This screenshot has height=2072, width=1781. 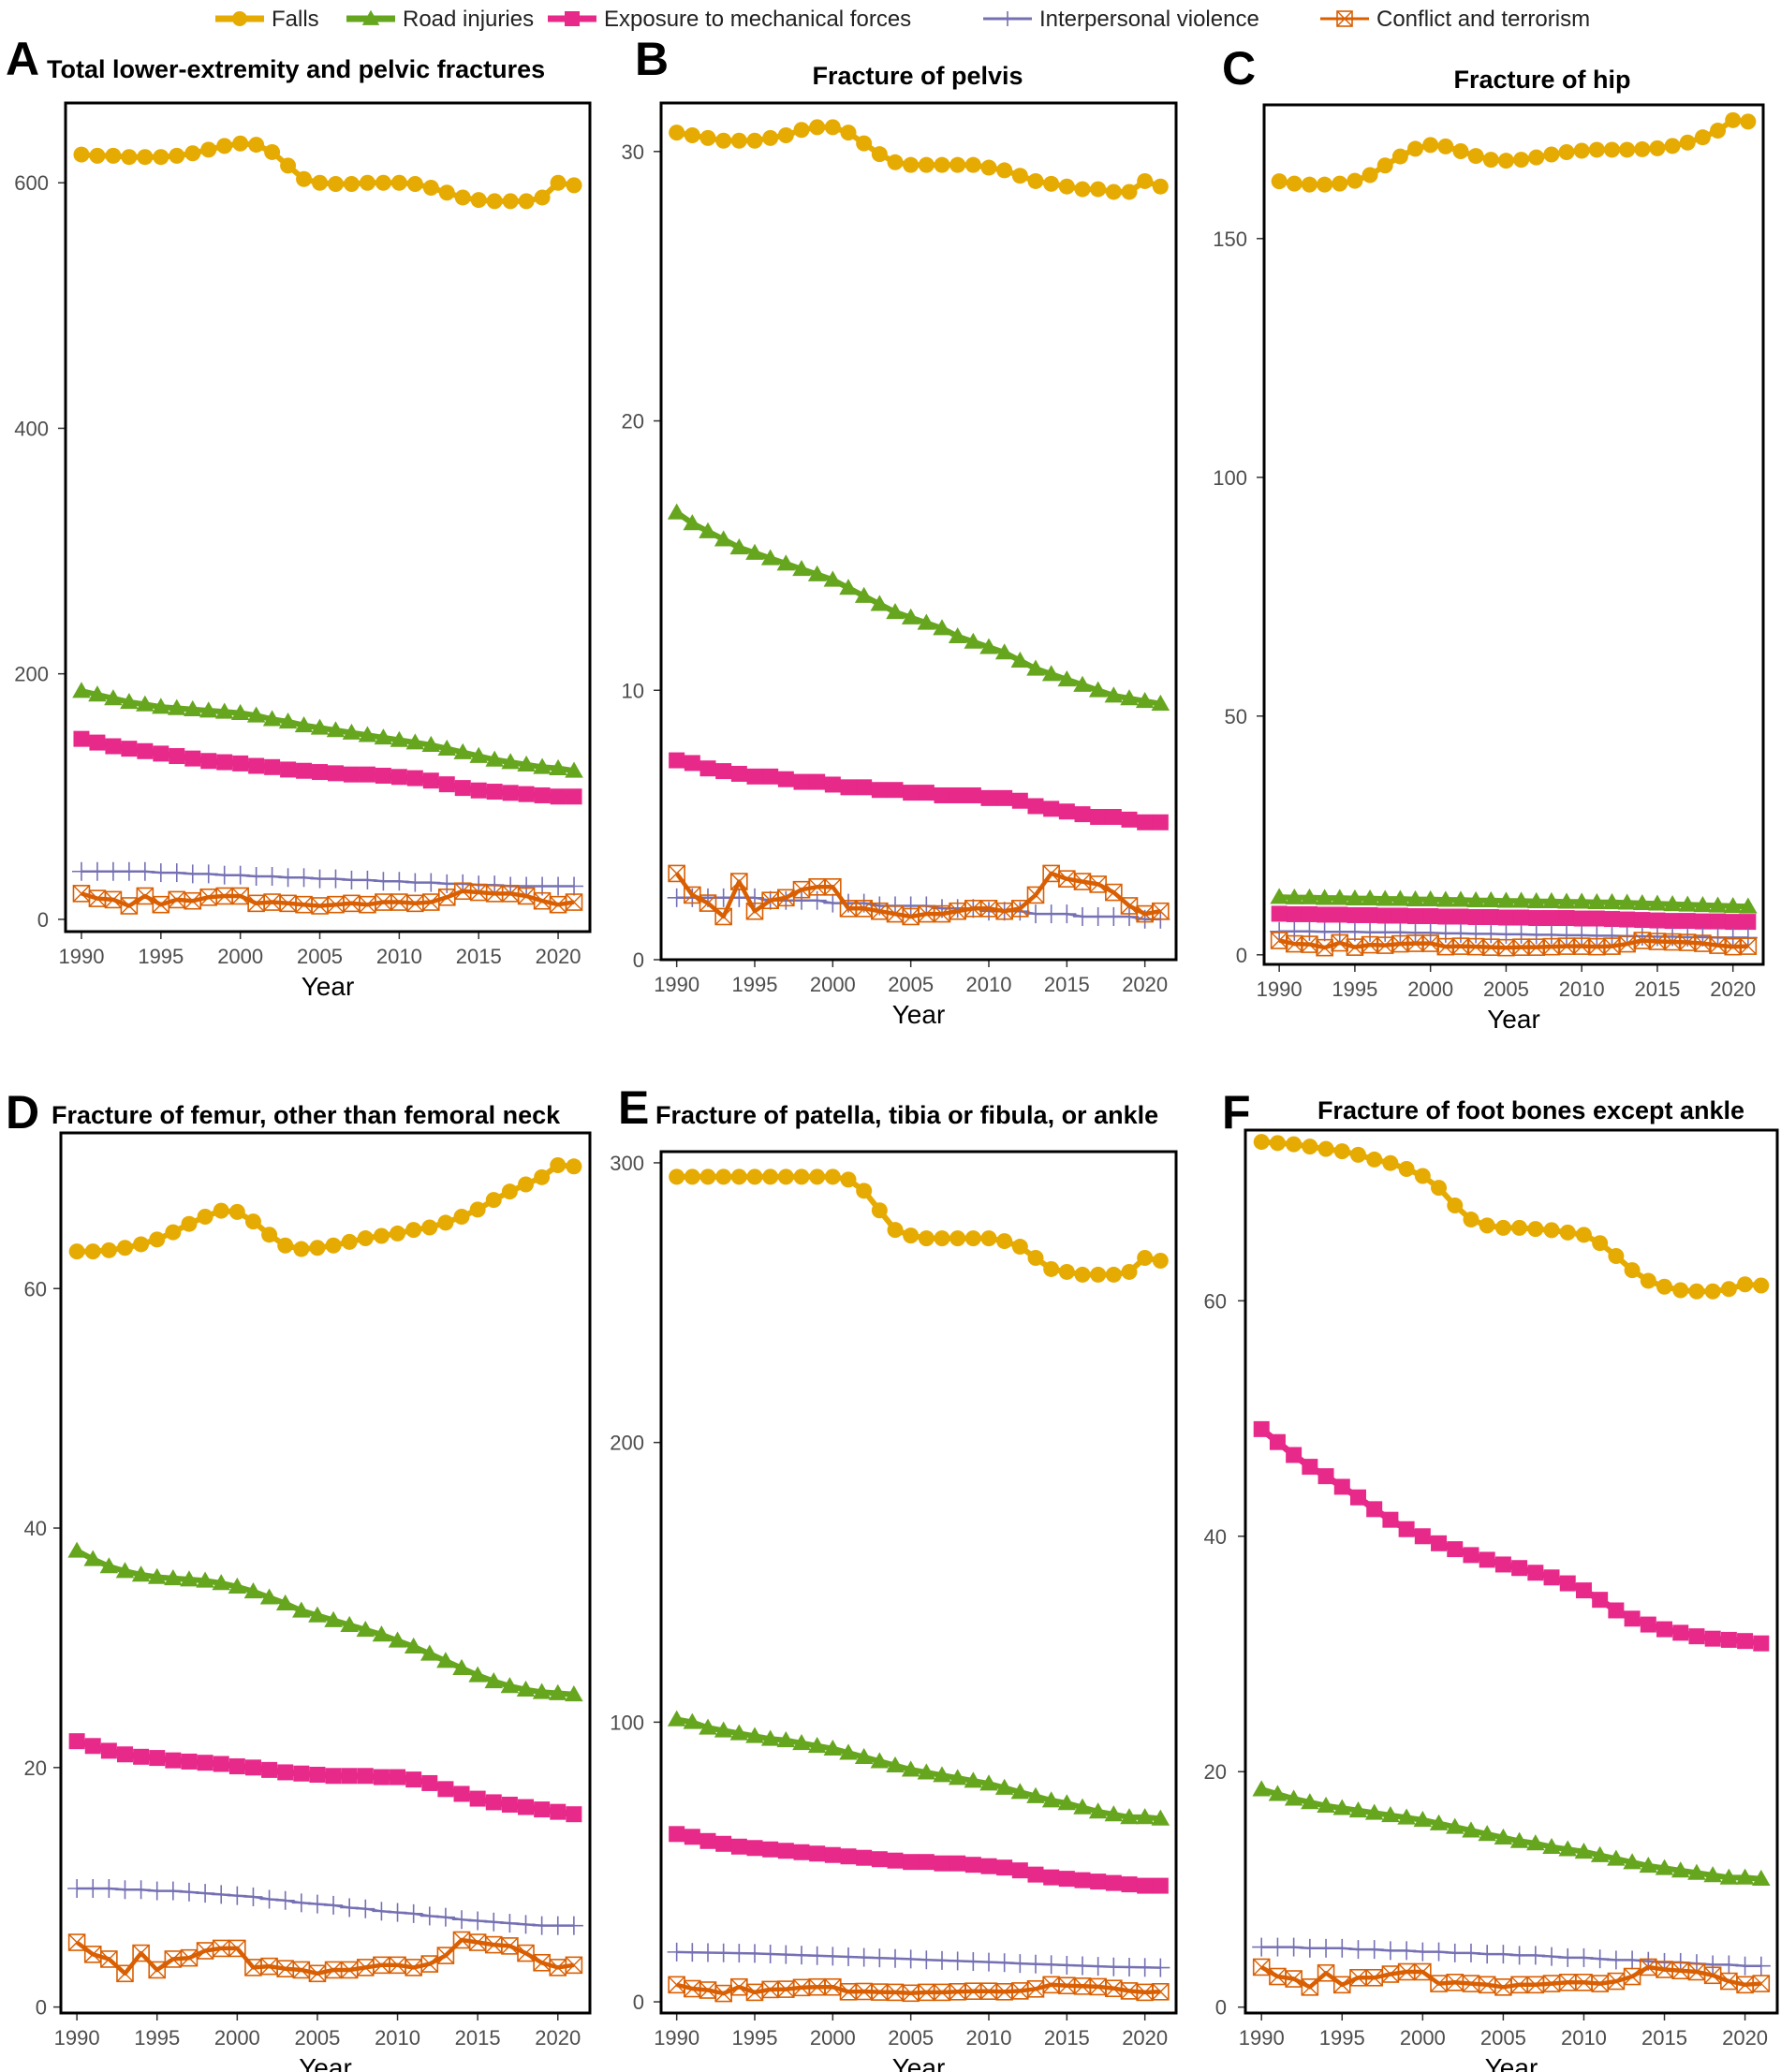 What do you see at coordinates (1745, 2038) in the screenshot?
I see `x-tick-label: 2020` at bounding box center [1745, 2038].